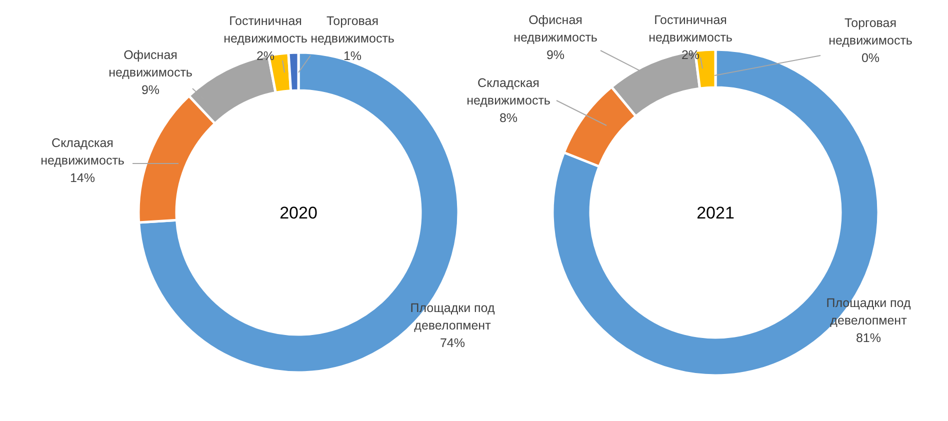  What do you see at coordinates (83, 178) in the screenshot?
I see `data-label: 14%` at bounding box center [83, 178].